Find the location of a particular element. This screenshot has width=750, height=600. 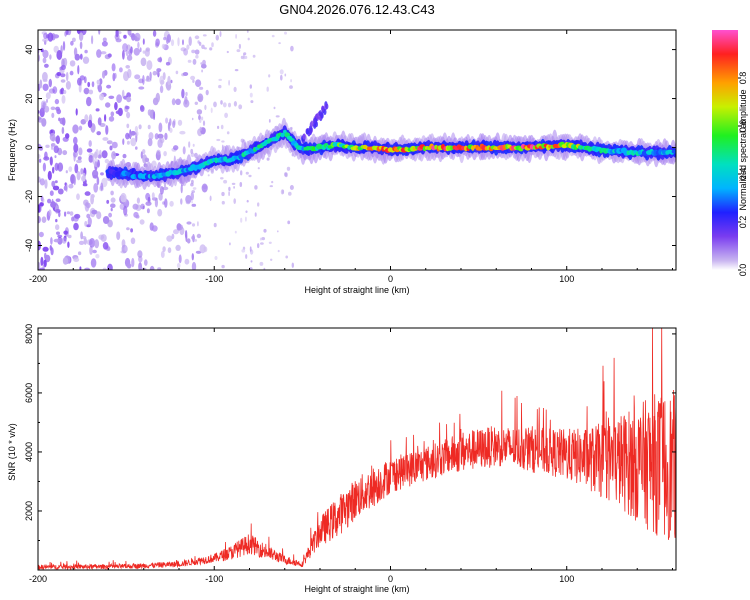

colorbar-tick-label: 0.0 is located at coordinates (743, 270).